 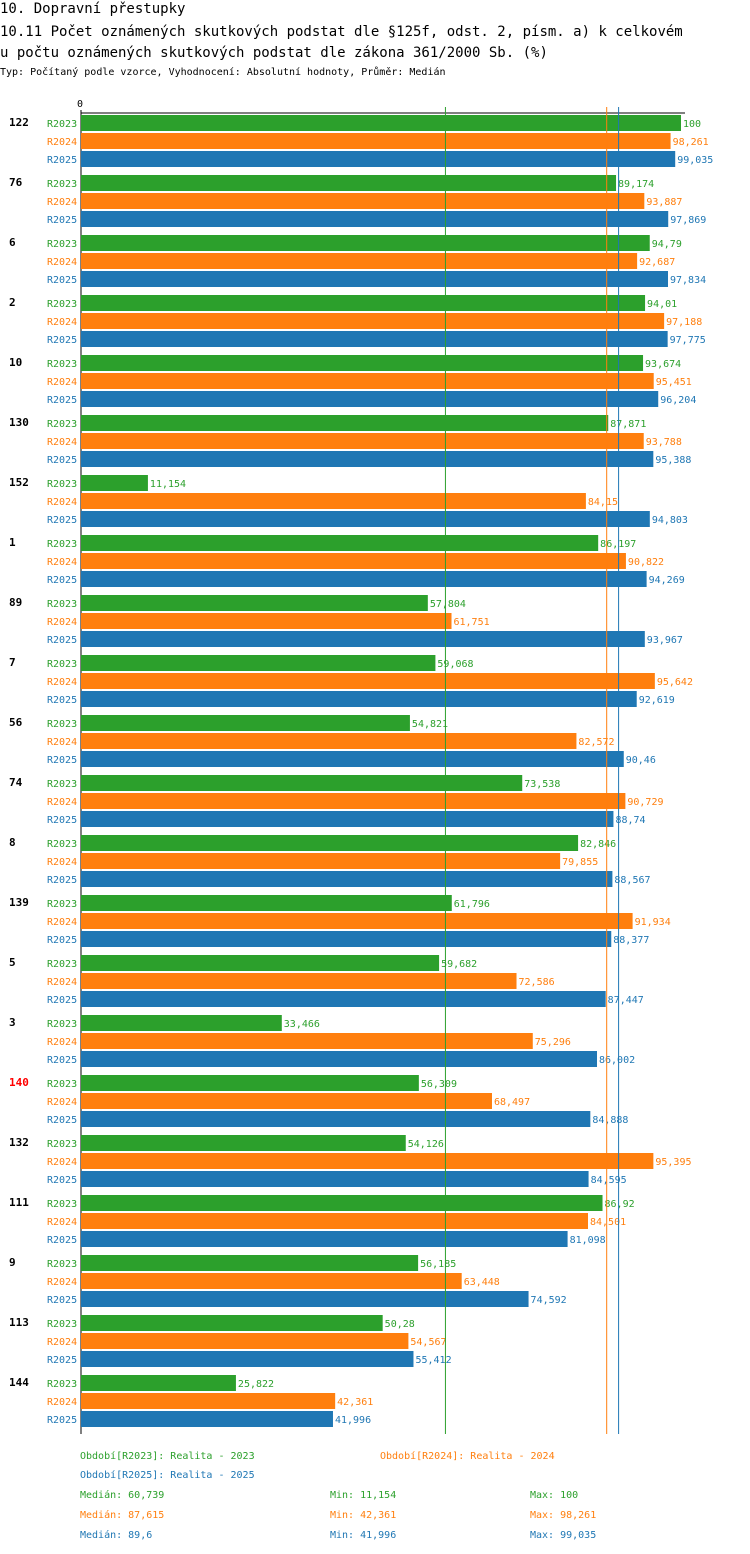 I want to click on category-label: 8, so click(x=12, y=842).